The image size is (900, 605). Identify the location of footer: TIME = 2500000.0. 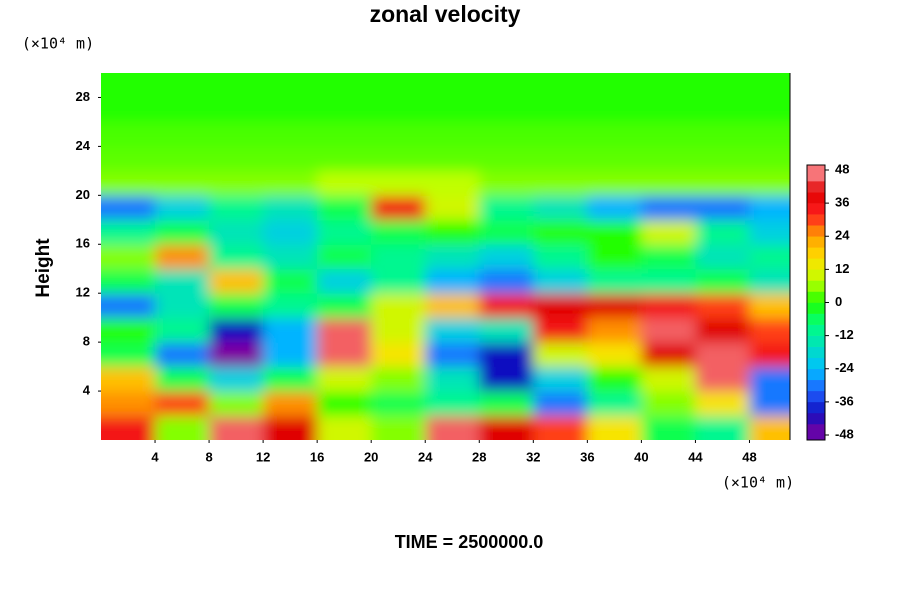
(469, 542).